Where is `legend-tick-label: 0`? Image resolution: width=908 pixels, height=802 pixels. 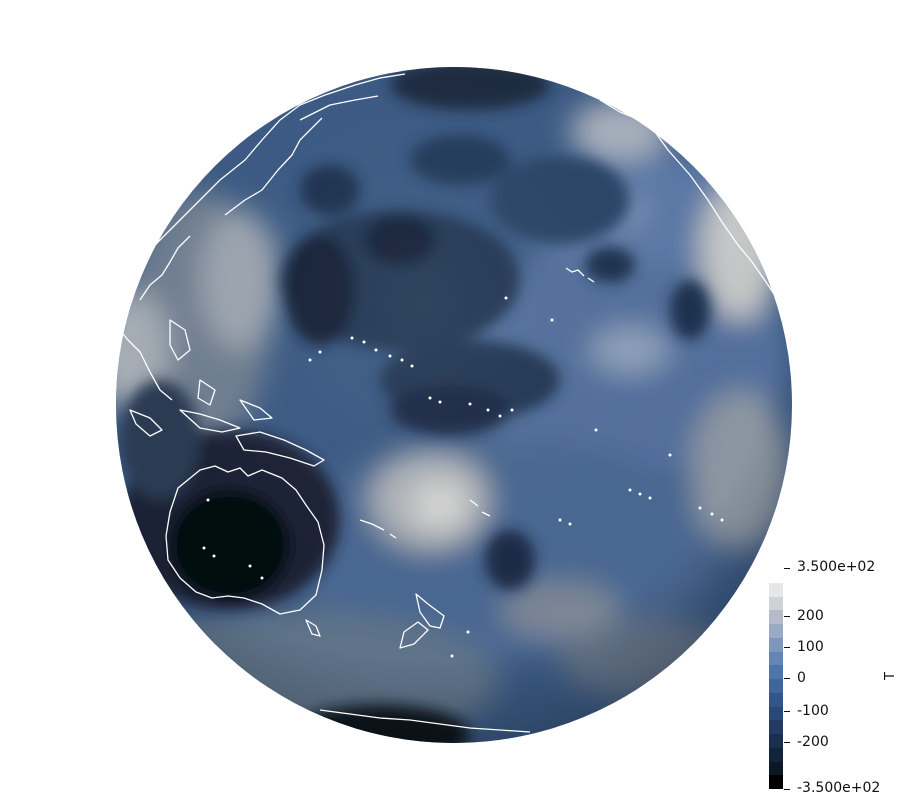
legend-tick-label: 0 is located at coordinates (801, 678).